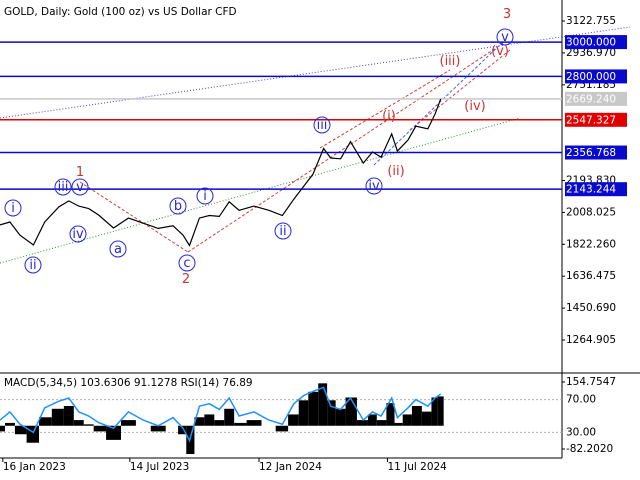 The image size is (640, 480). I want to click on rsi-line, so click(221, 414).